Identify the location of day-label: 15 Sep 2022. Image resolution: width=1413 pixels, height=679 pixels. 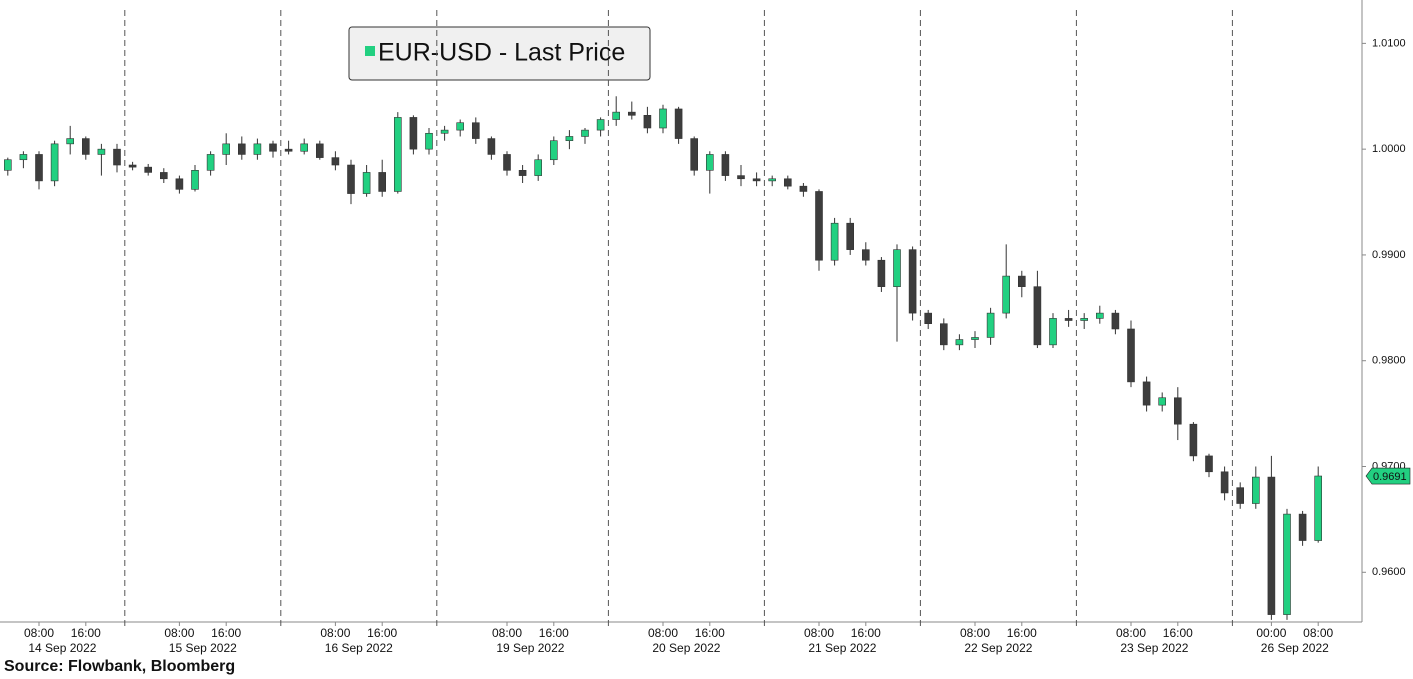
(203, 648).